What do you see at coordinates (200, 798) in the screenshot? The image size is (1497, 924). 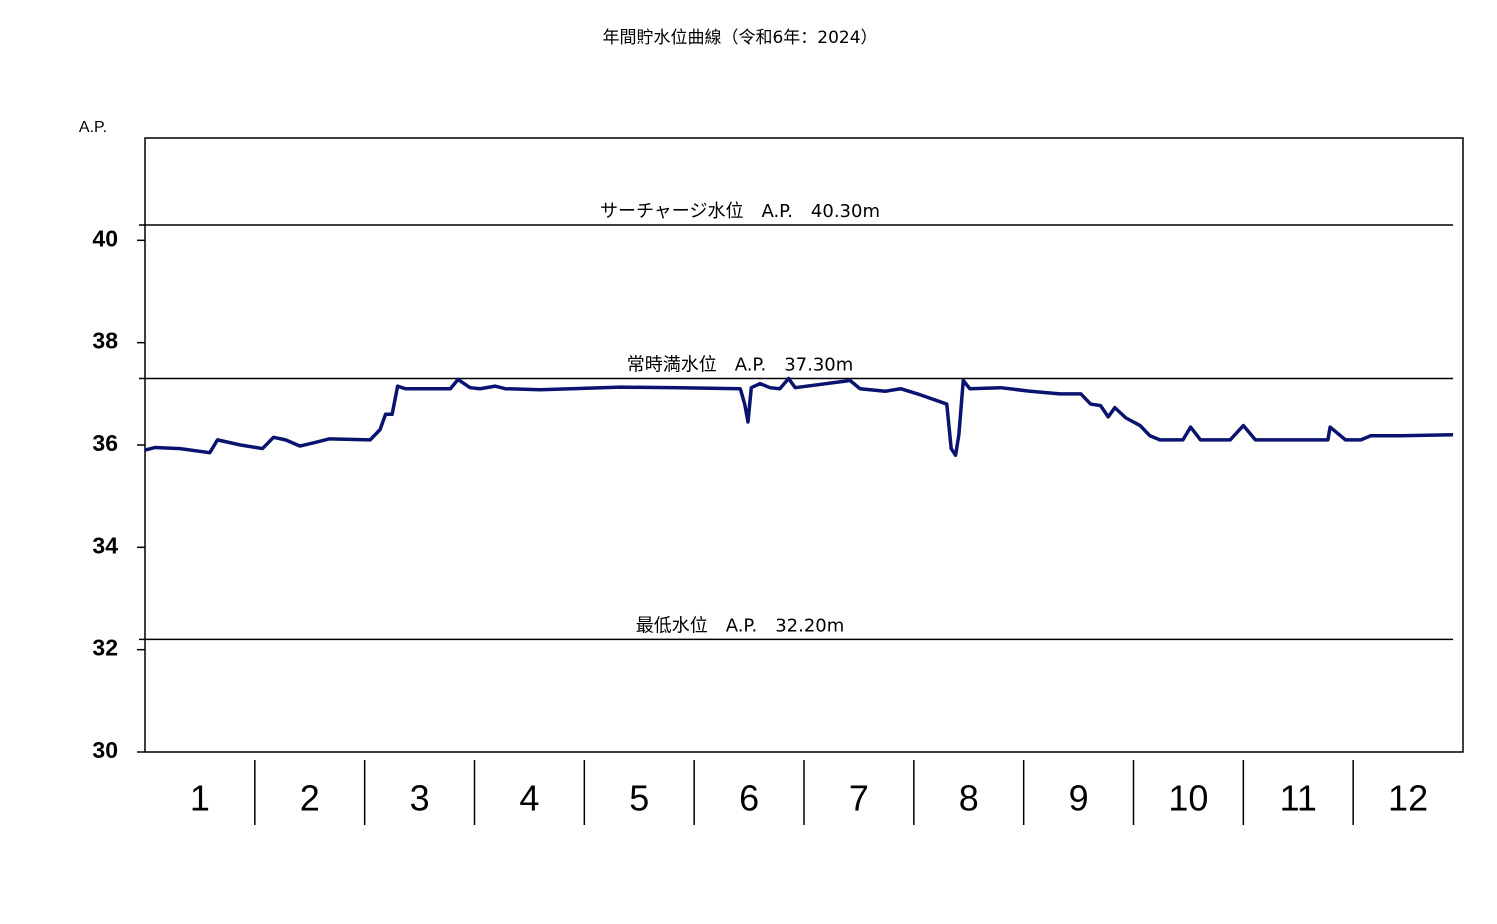 I see `x-tick-label: 1` at bounding box center [200, 798].